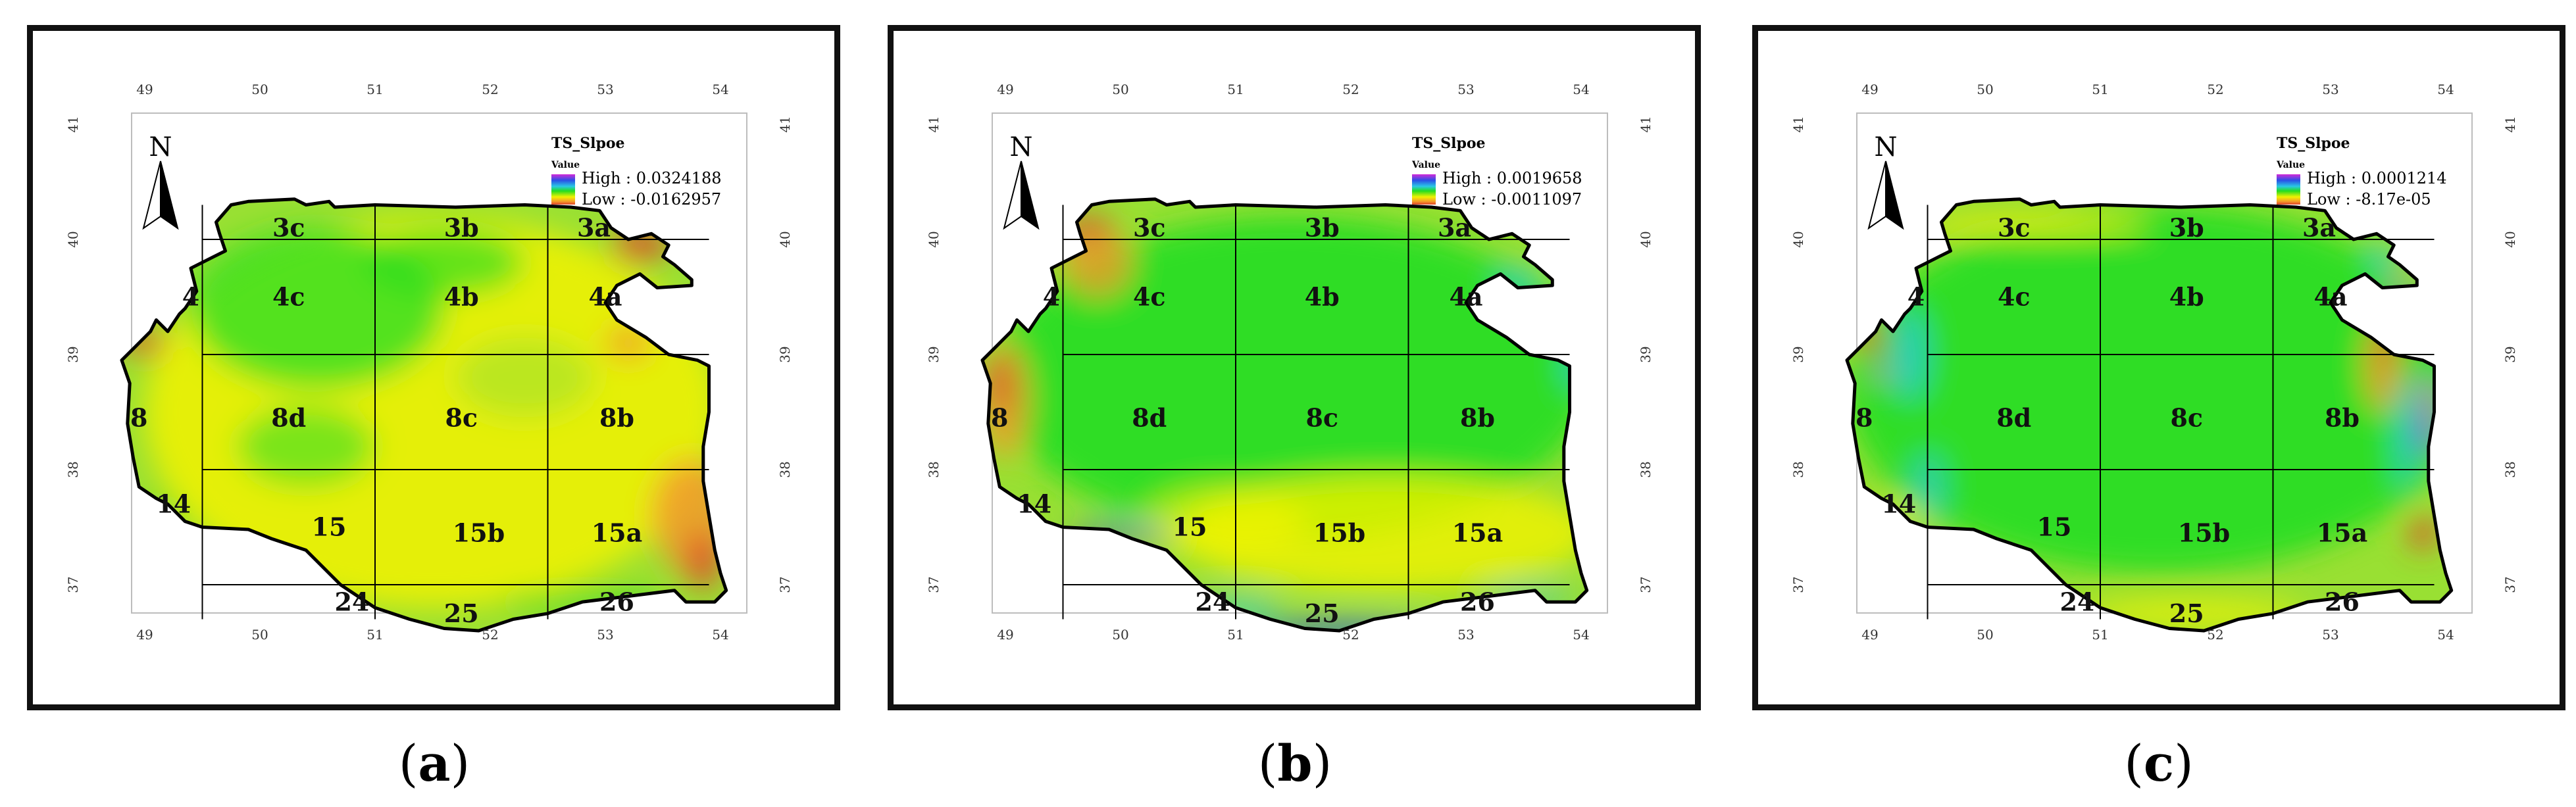  I want to click on legend-low: Low : -0.0162957, so click(651, 199).